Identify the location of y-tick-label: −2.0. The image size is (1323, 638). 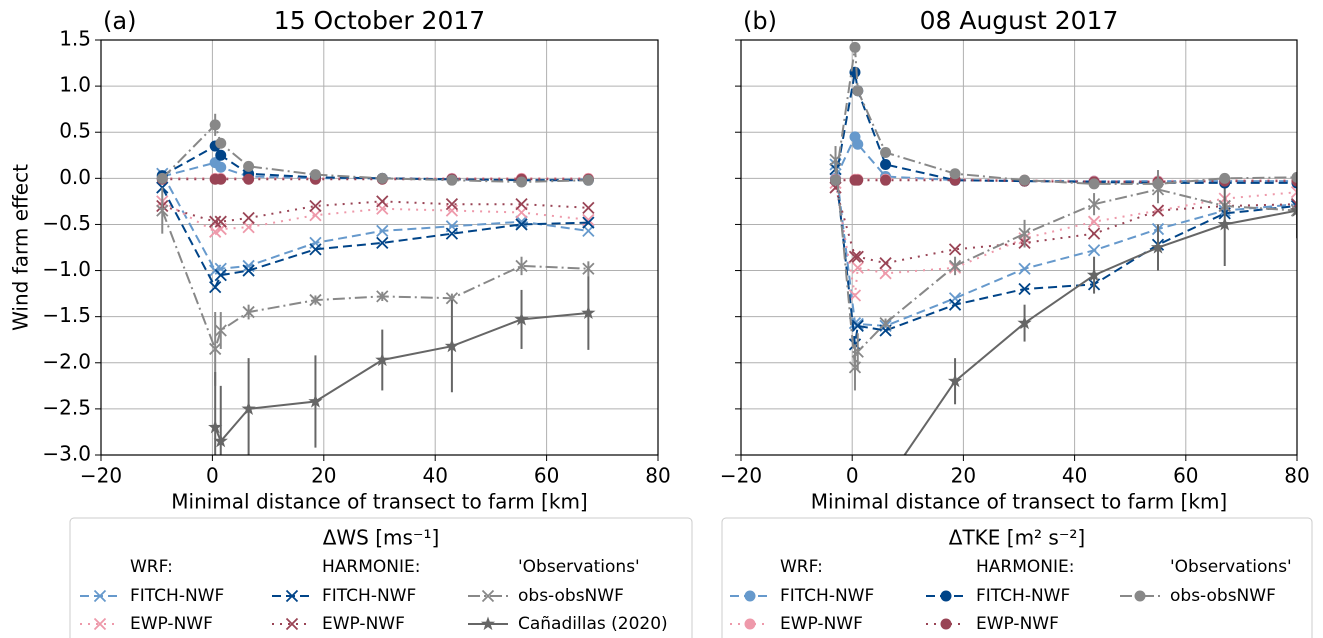
(66, 361).